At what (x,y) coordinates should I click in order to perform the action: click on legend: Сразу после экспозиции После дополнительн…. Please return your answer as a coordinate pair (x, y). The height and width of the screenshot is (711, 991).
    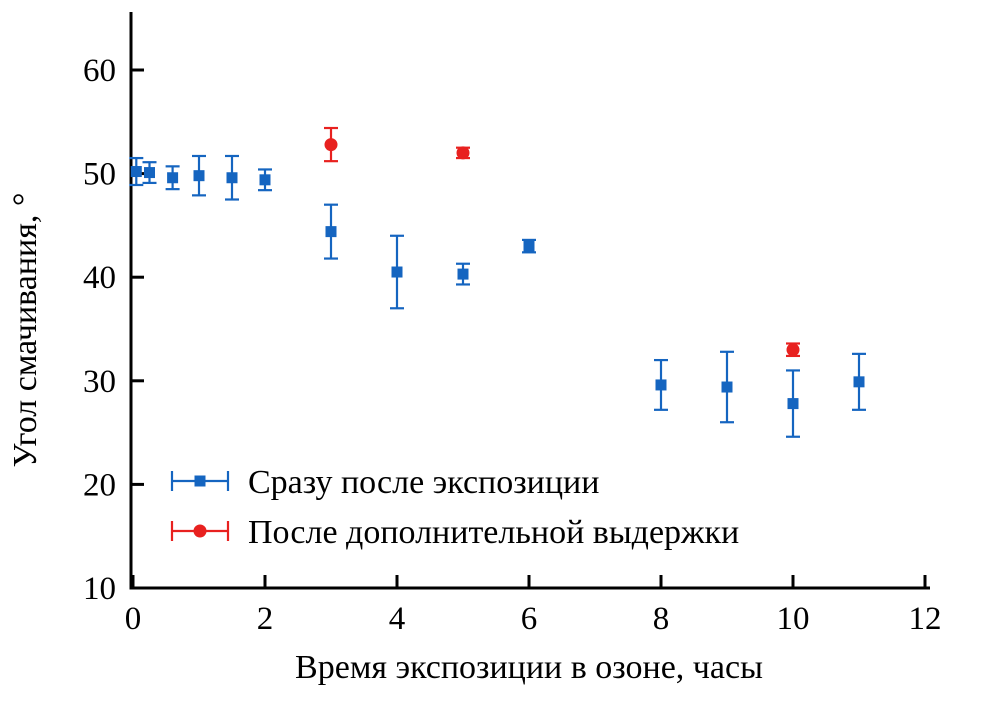
    Looking at the image, I should click on (454, 507).